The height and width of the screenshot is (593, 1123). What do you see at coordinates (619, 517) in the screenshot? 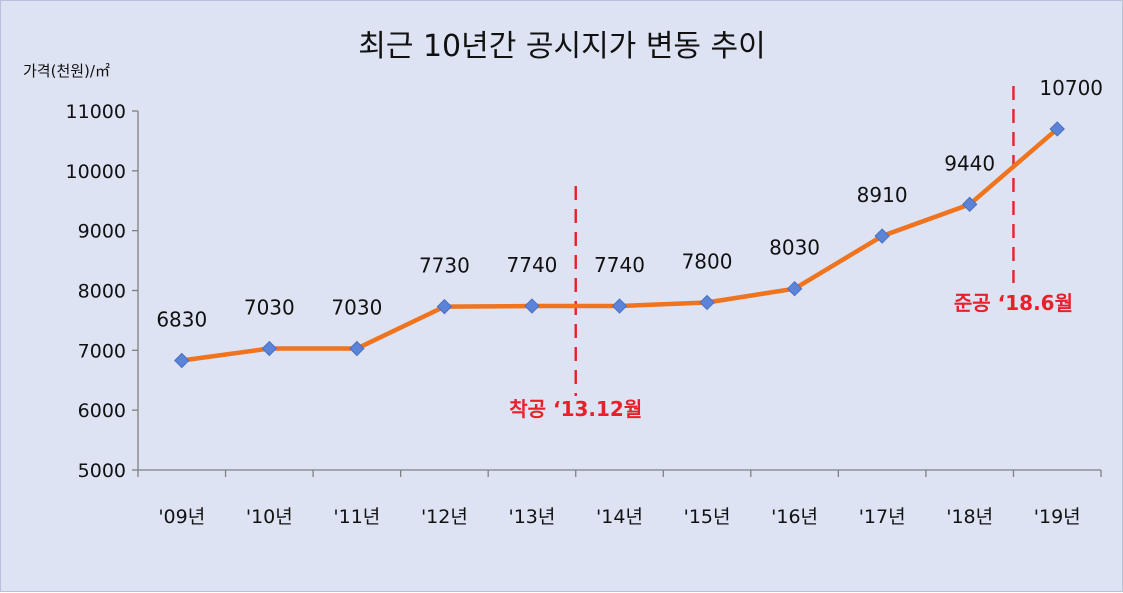
I see `x-tick-label: '14년` at bounding box center [619, 517].